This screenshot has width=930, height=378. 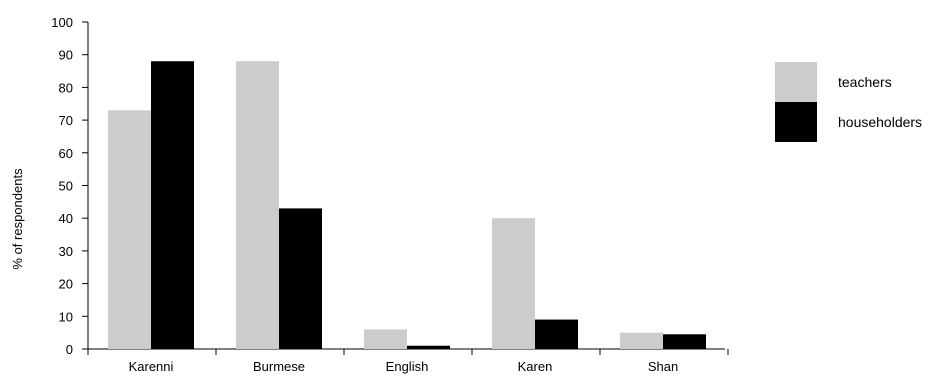 I want to click on x-tick-label: Burmese, so click(x=279, y=366).